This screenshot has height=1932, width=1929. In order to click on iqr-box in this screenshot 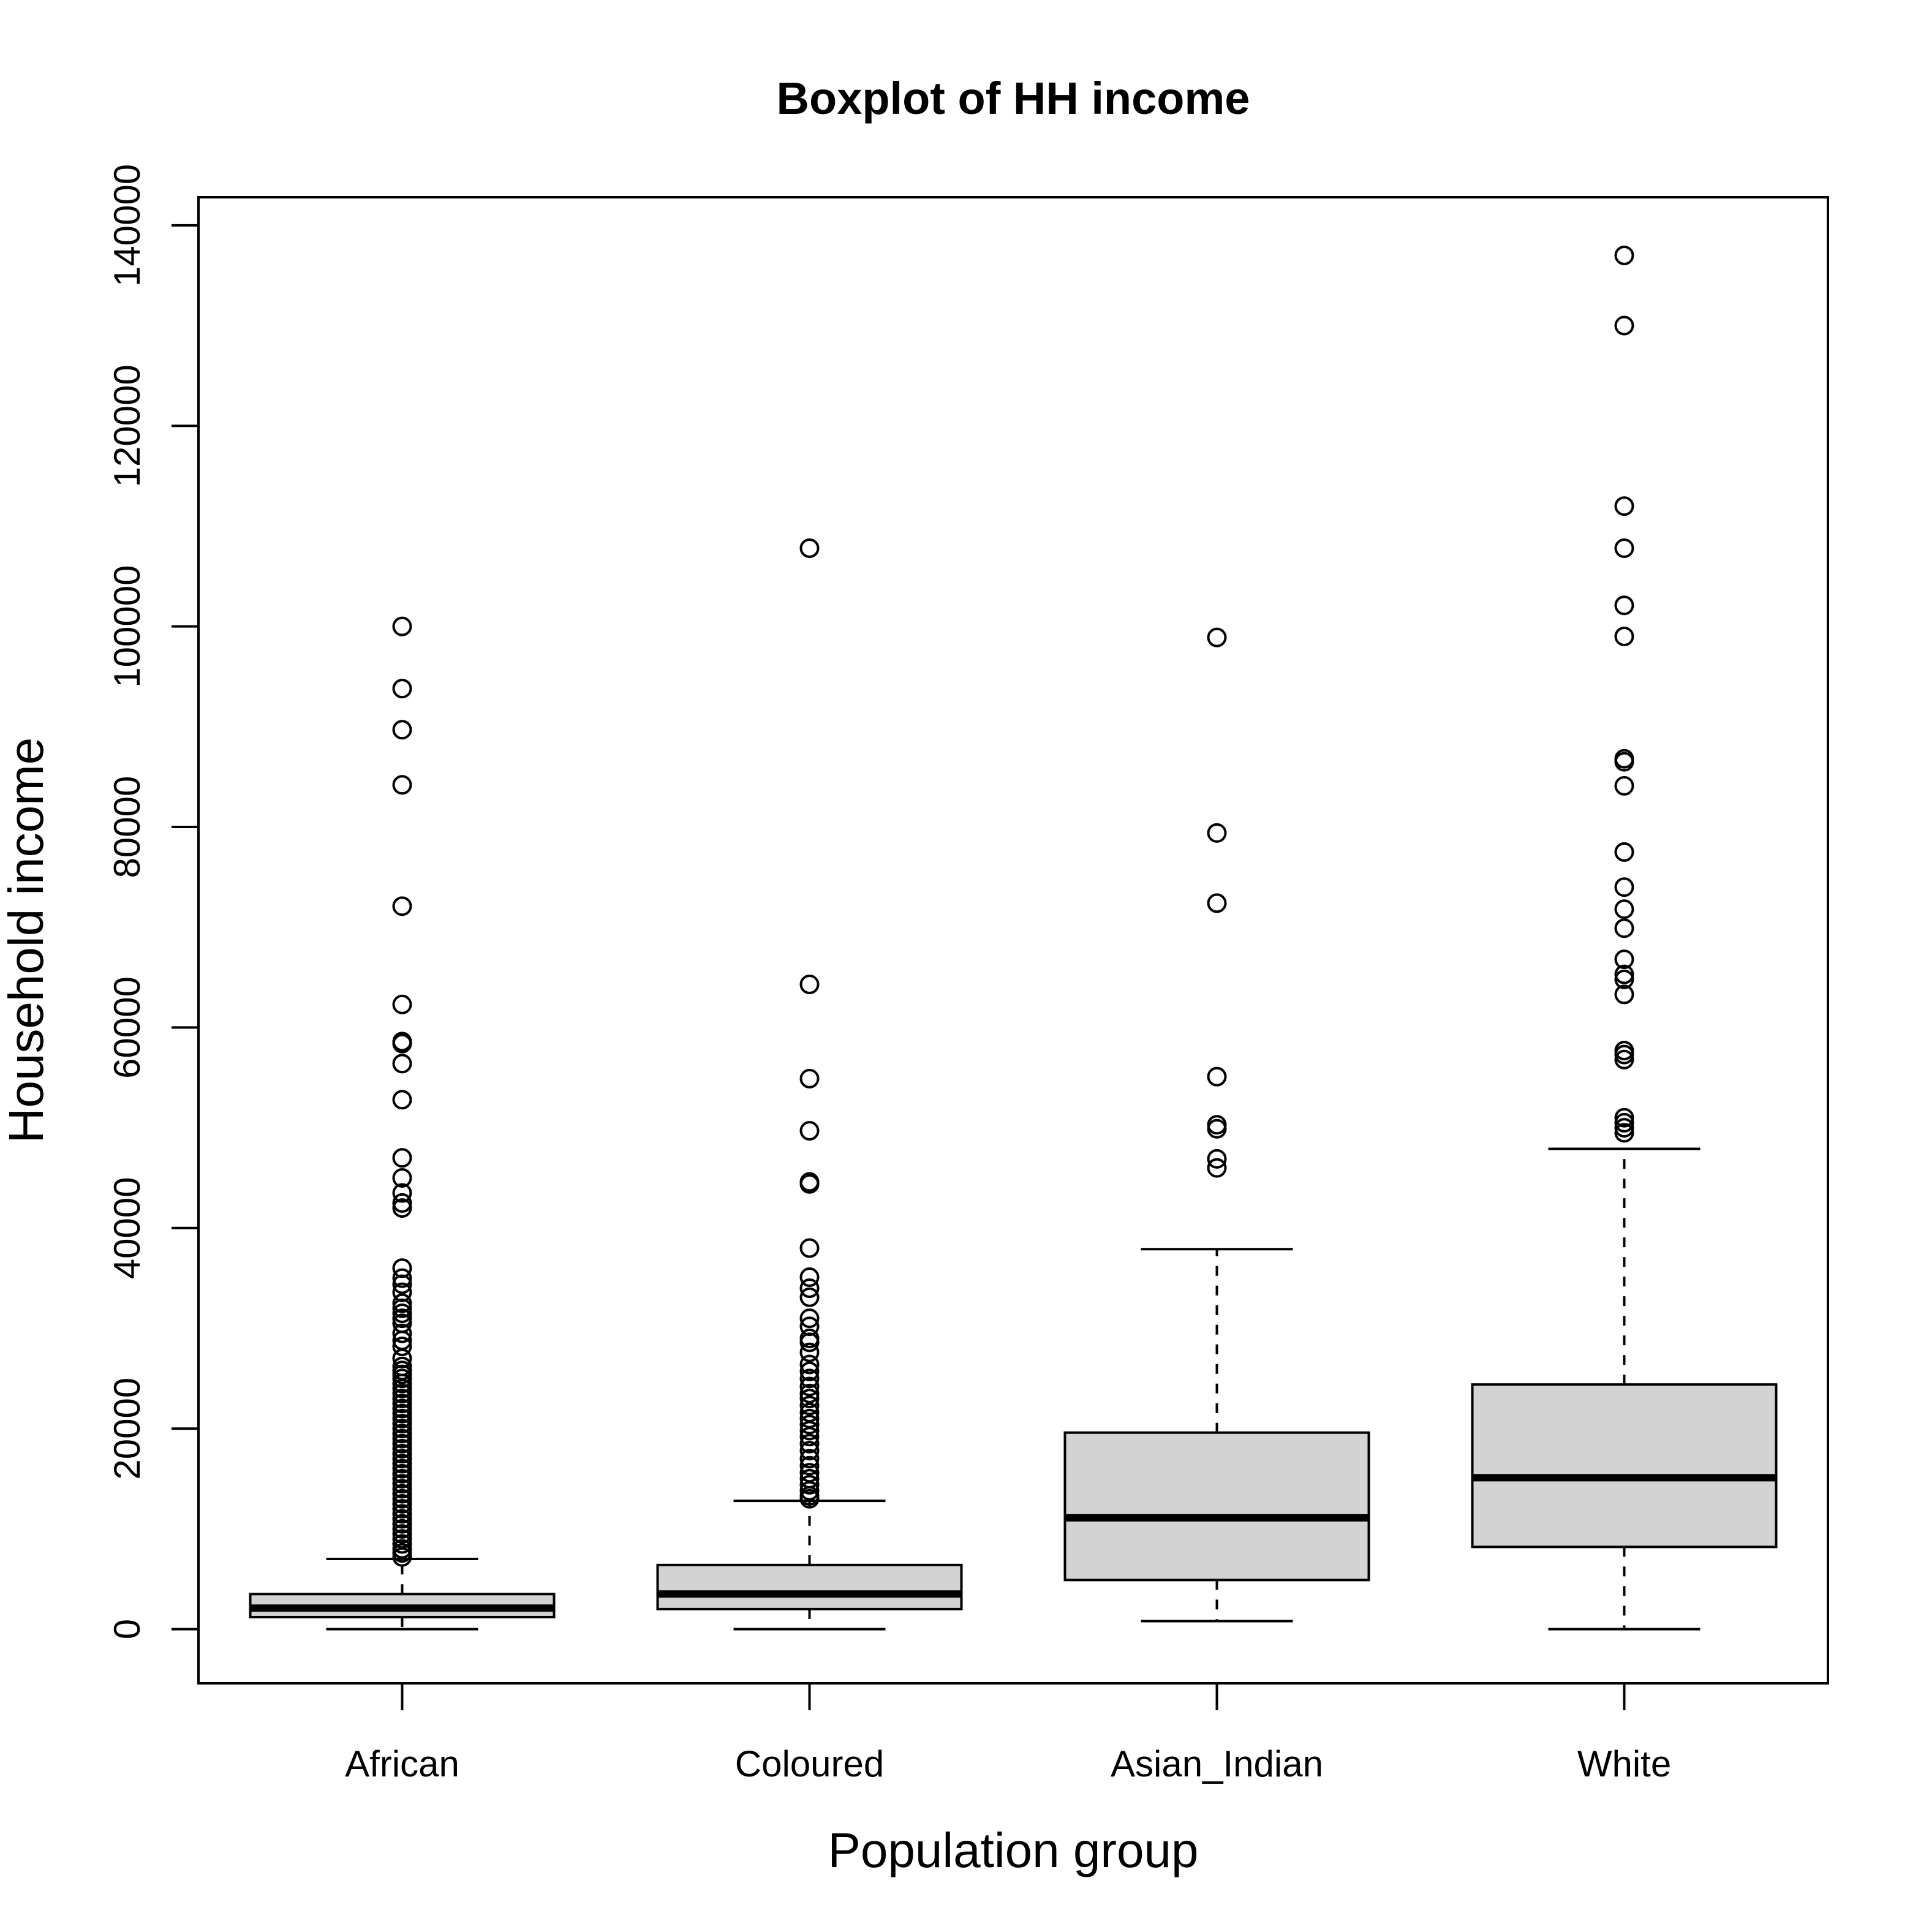, I will do `click(809, 1586)`.